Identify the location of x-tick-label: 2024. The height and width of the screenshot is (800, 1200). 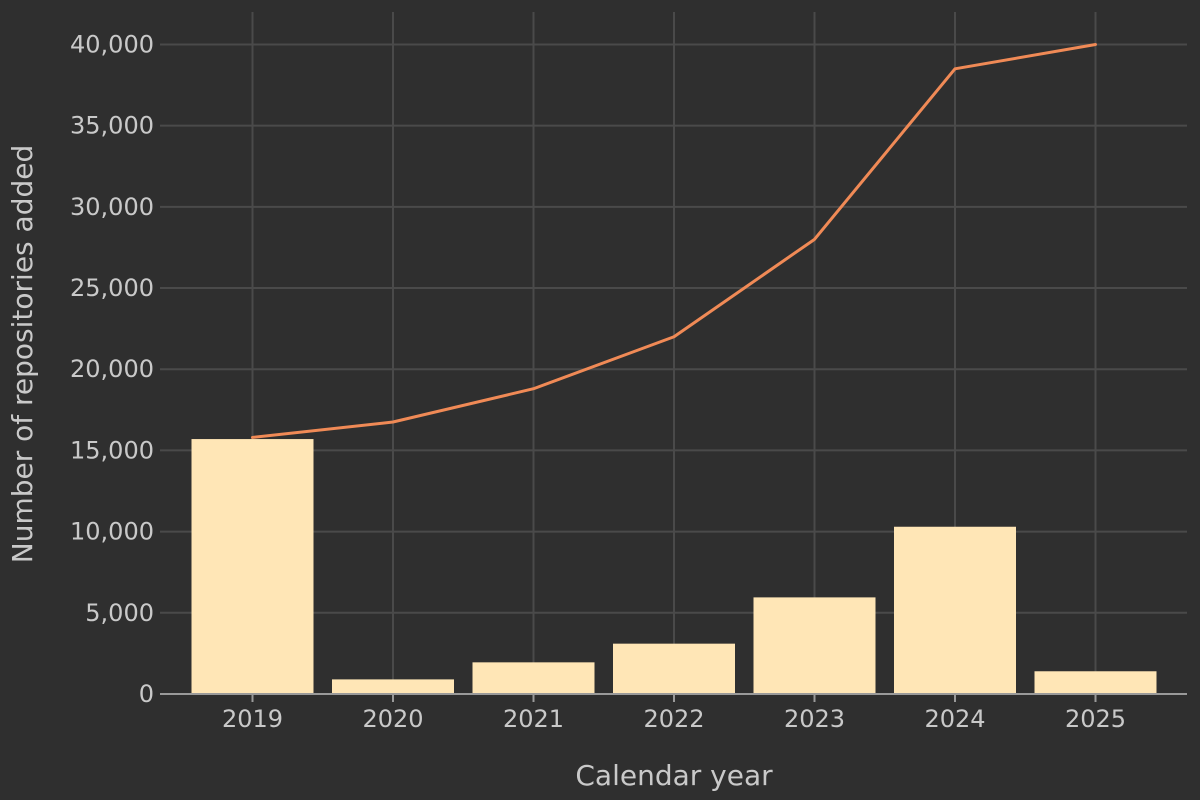
(954, 719).